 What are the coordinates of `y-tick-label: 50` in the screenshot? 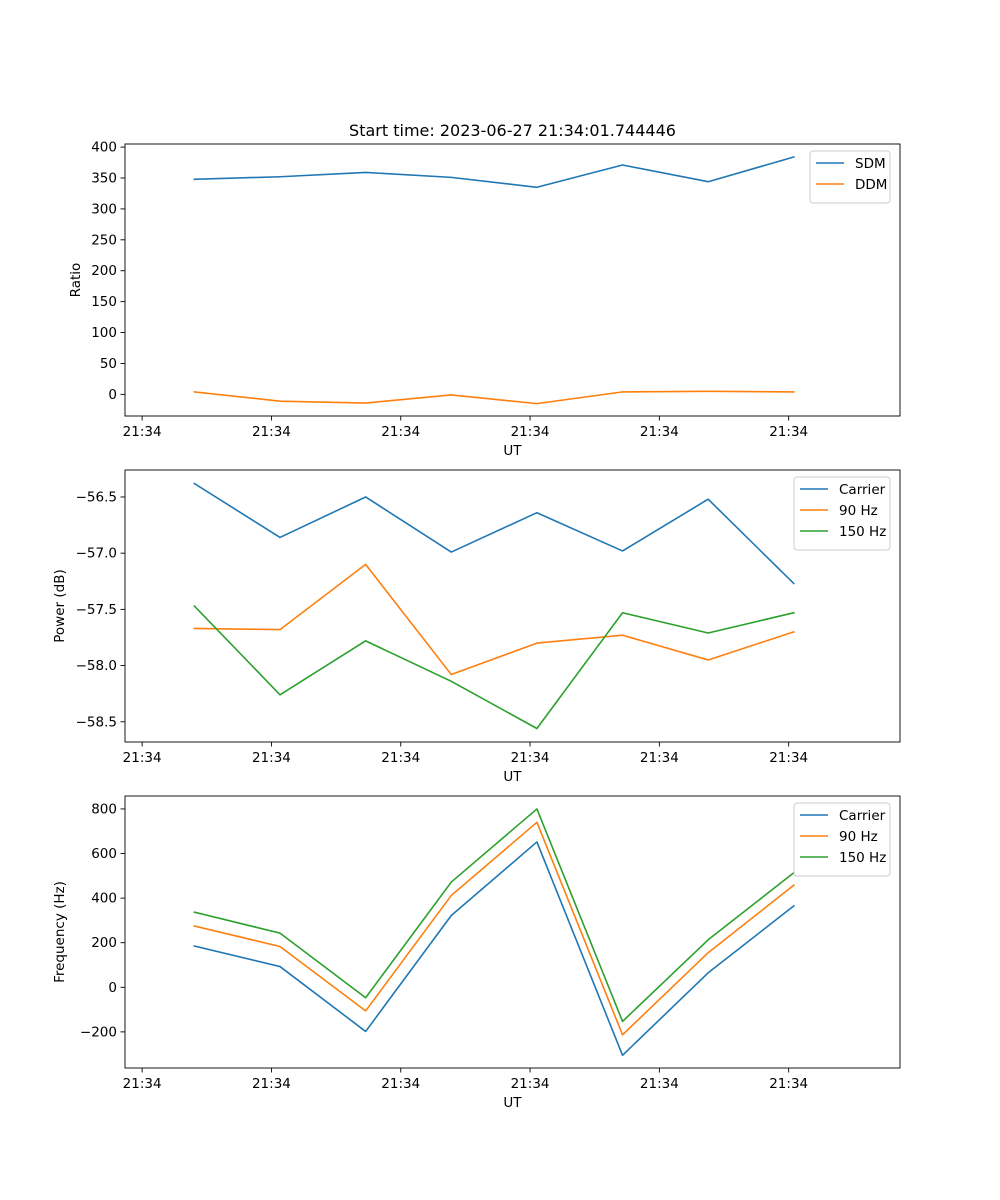 It's located at (108, 364).